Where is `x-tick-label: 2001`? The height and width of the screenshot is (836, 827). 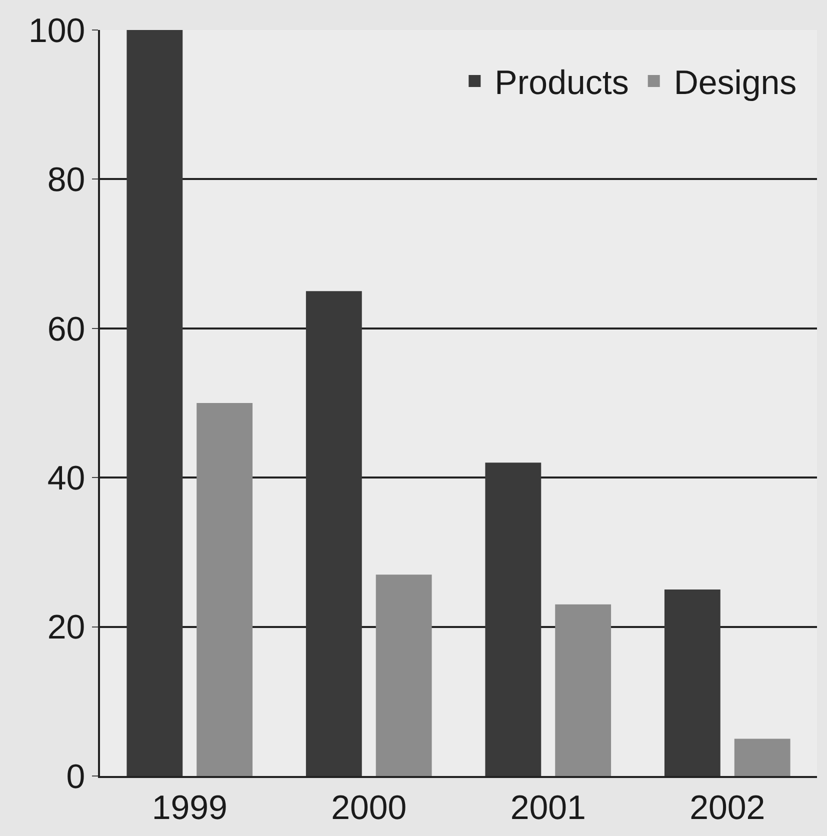
x-tick-label: 2001 is located at coordinates (548, 807).